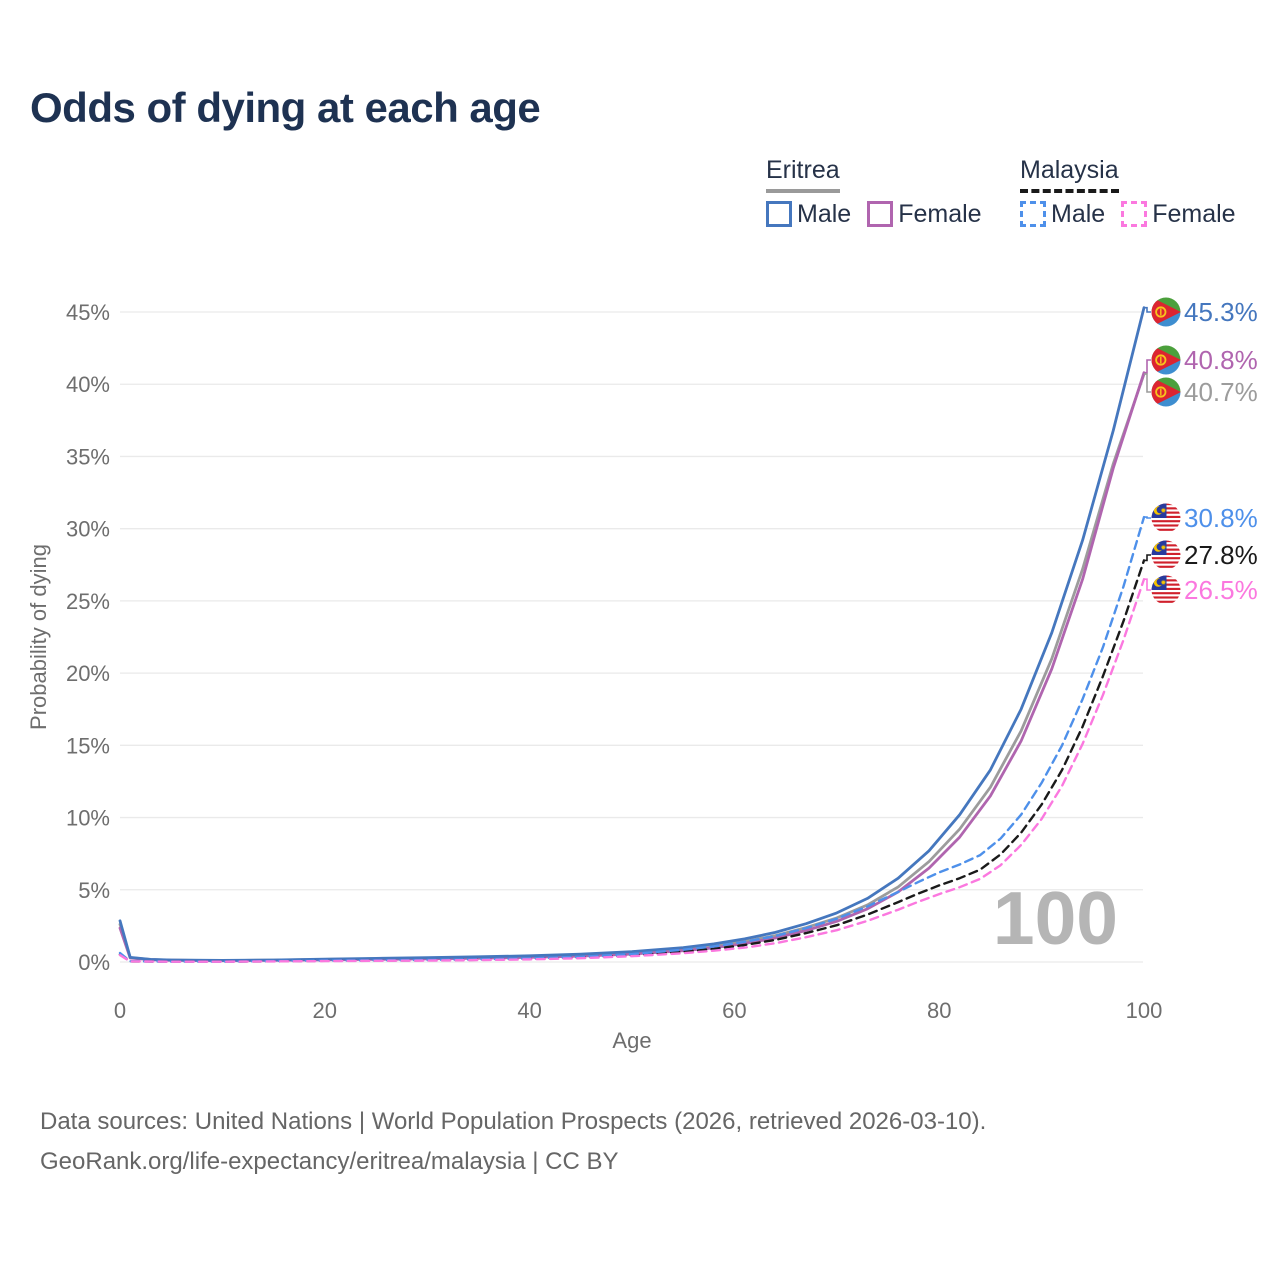 This screenshot has height=1280, width=1280. Describe the element at coordinates (1055, 918) in the screenshot. I see `age-watermark: 100` at that location.